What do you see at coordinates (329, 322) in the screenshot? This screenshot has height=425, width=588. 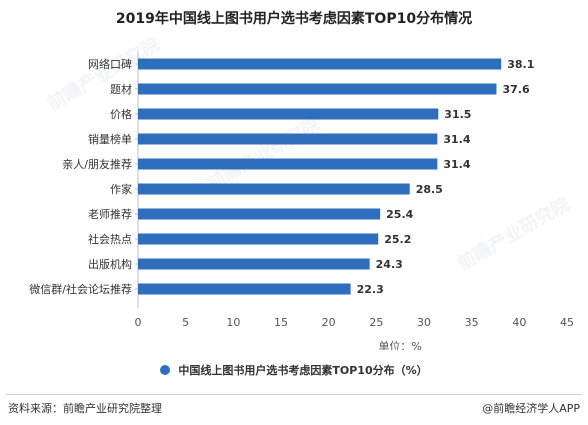 I see `x-tick-label: 20` at bounding box center [329, 322].